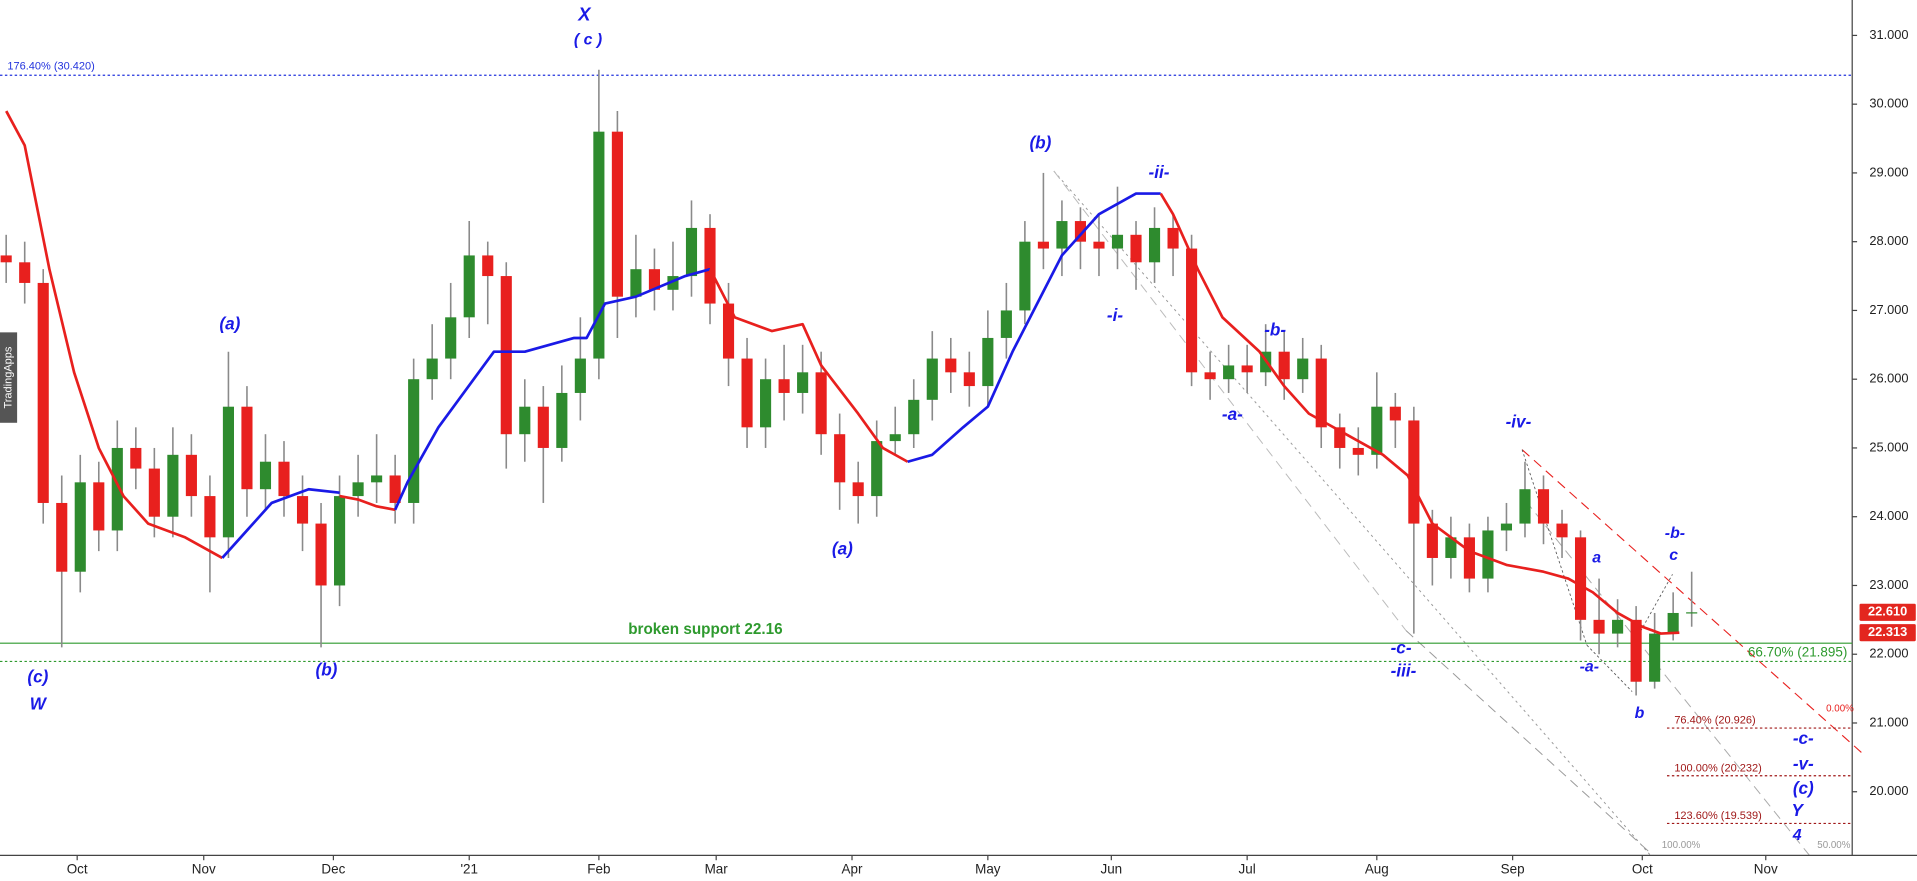  Describe the element at coordinates (988, 869) in the screenshot. I see `x-tick-label: May` at that location.